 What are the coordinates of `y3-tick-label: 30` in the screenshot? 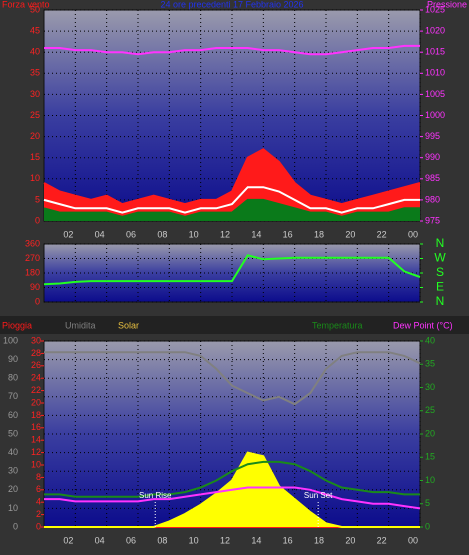 It's located at (36, 340).